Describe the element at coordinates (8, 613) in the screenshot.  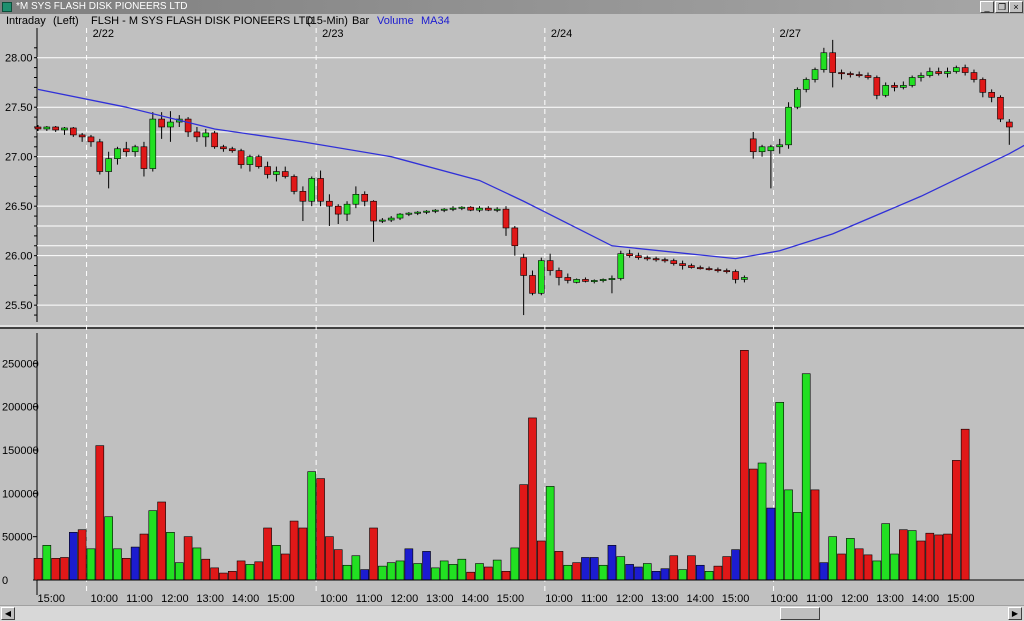
I see `scroll-left-icon: ◀` at that location.